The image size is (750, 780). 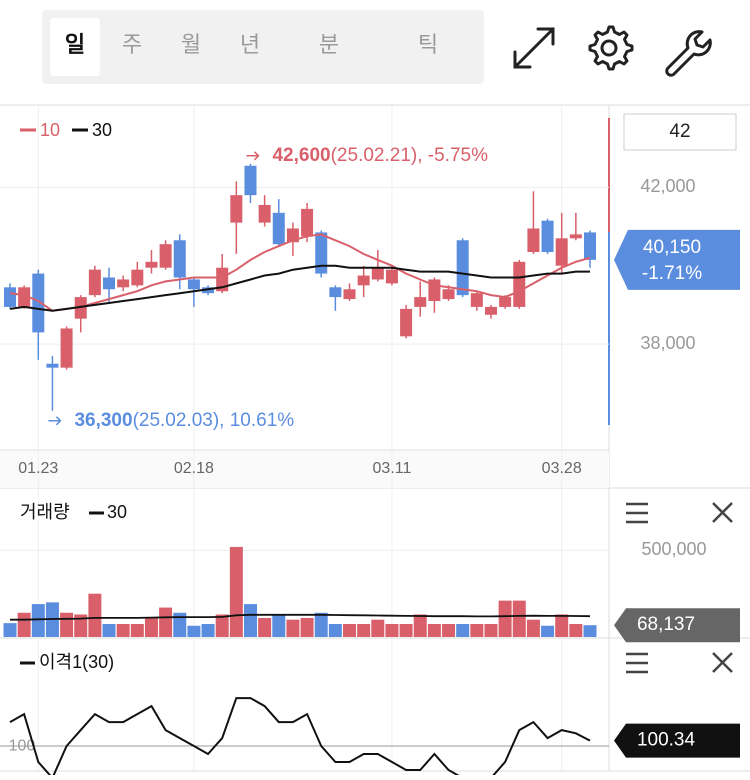 What do you see at coordinates (409, 155) in the screenshot?
I see `annotation-detail: (25.02.21), -5.75%` at bounding box center [409, 155].